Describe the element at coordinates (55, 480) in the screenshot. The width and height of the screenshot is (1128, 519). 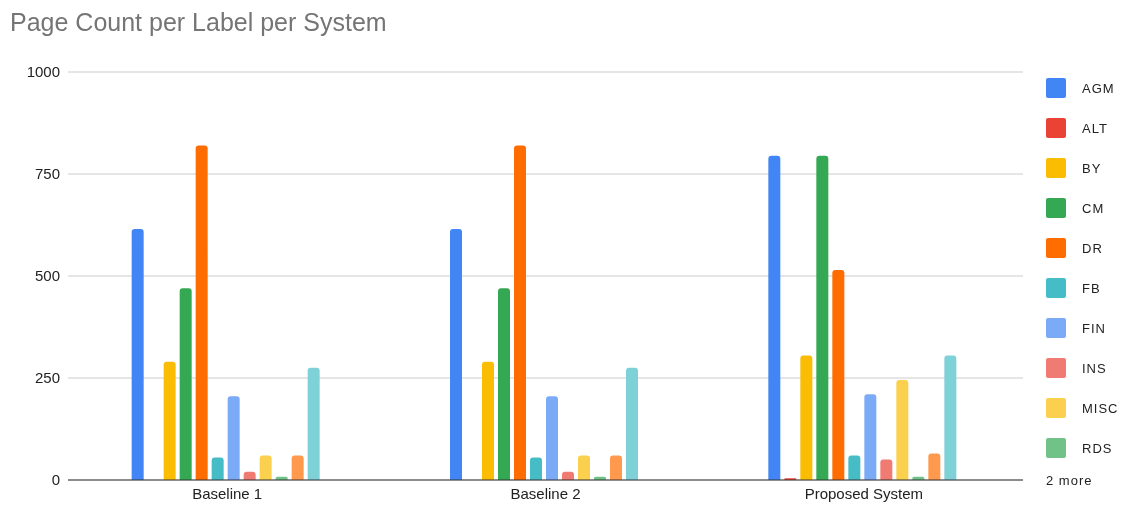
I see `y-tick-label: 0` at that location.